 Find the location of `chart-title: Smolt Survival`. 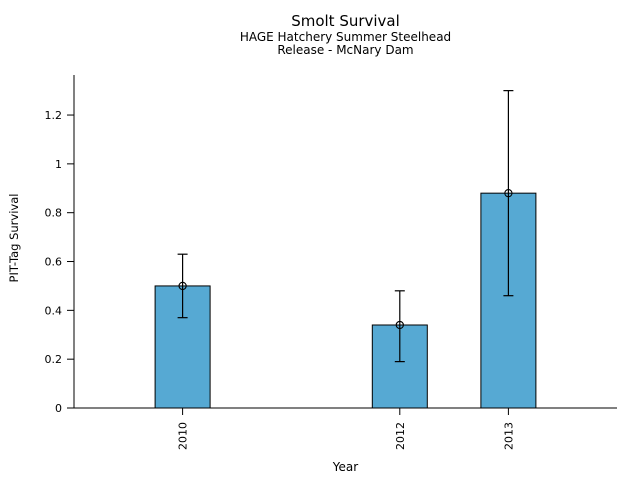

chart-title: Smolt Survival is located at coordinates (345, 21).